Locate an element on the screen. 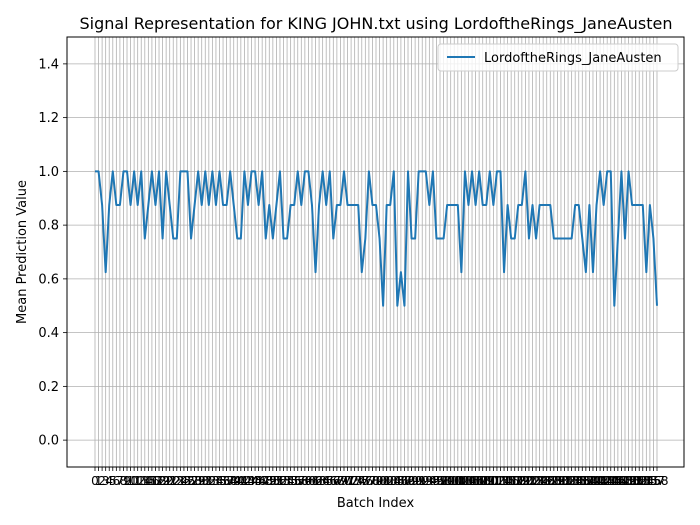  x-tick-label: 152 is located at coordinates (635, 481).